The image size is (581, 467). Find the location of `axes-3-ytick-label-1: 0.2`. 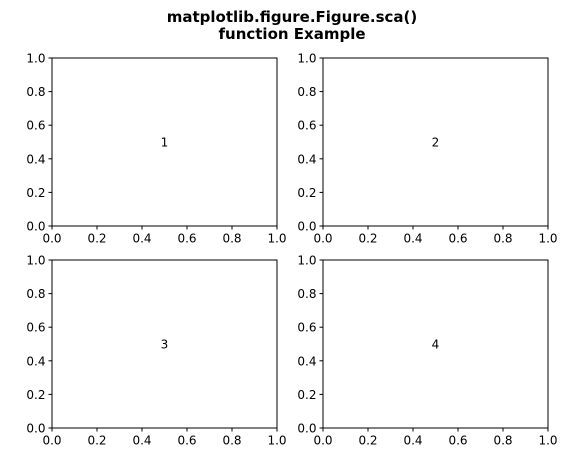

axes-3-ytick-label-1: 0.2 is located at coordinates (35, 395).